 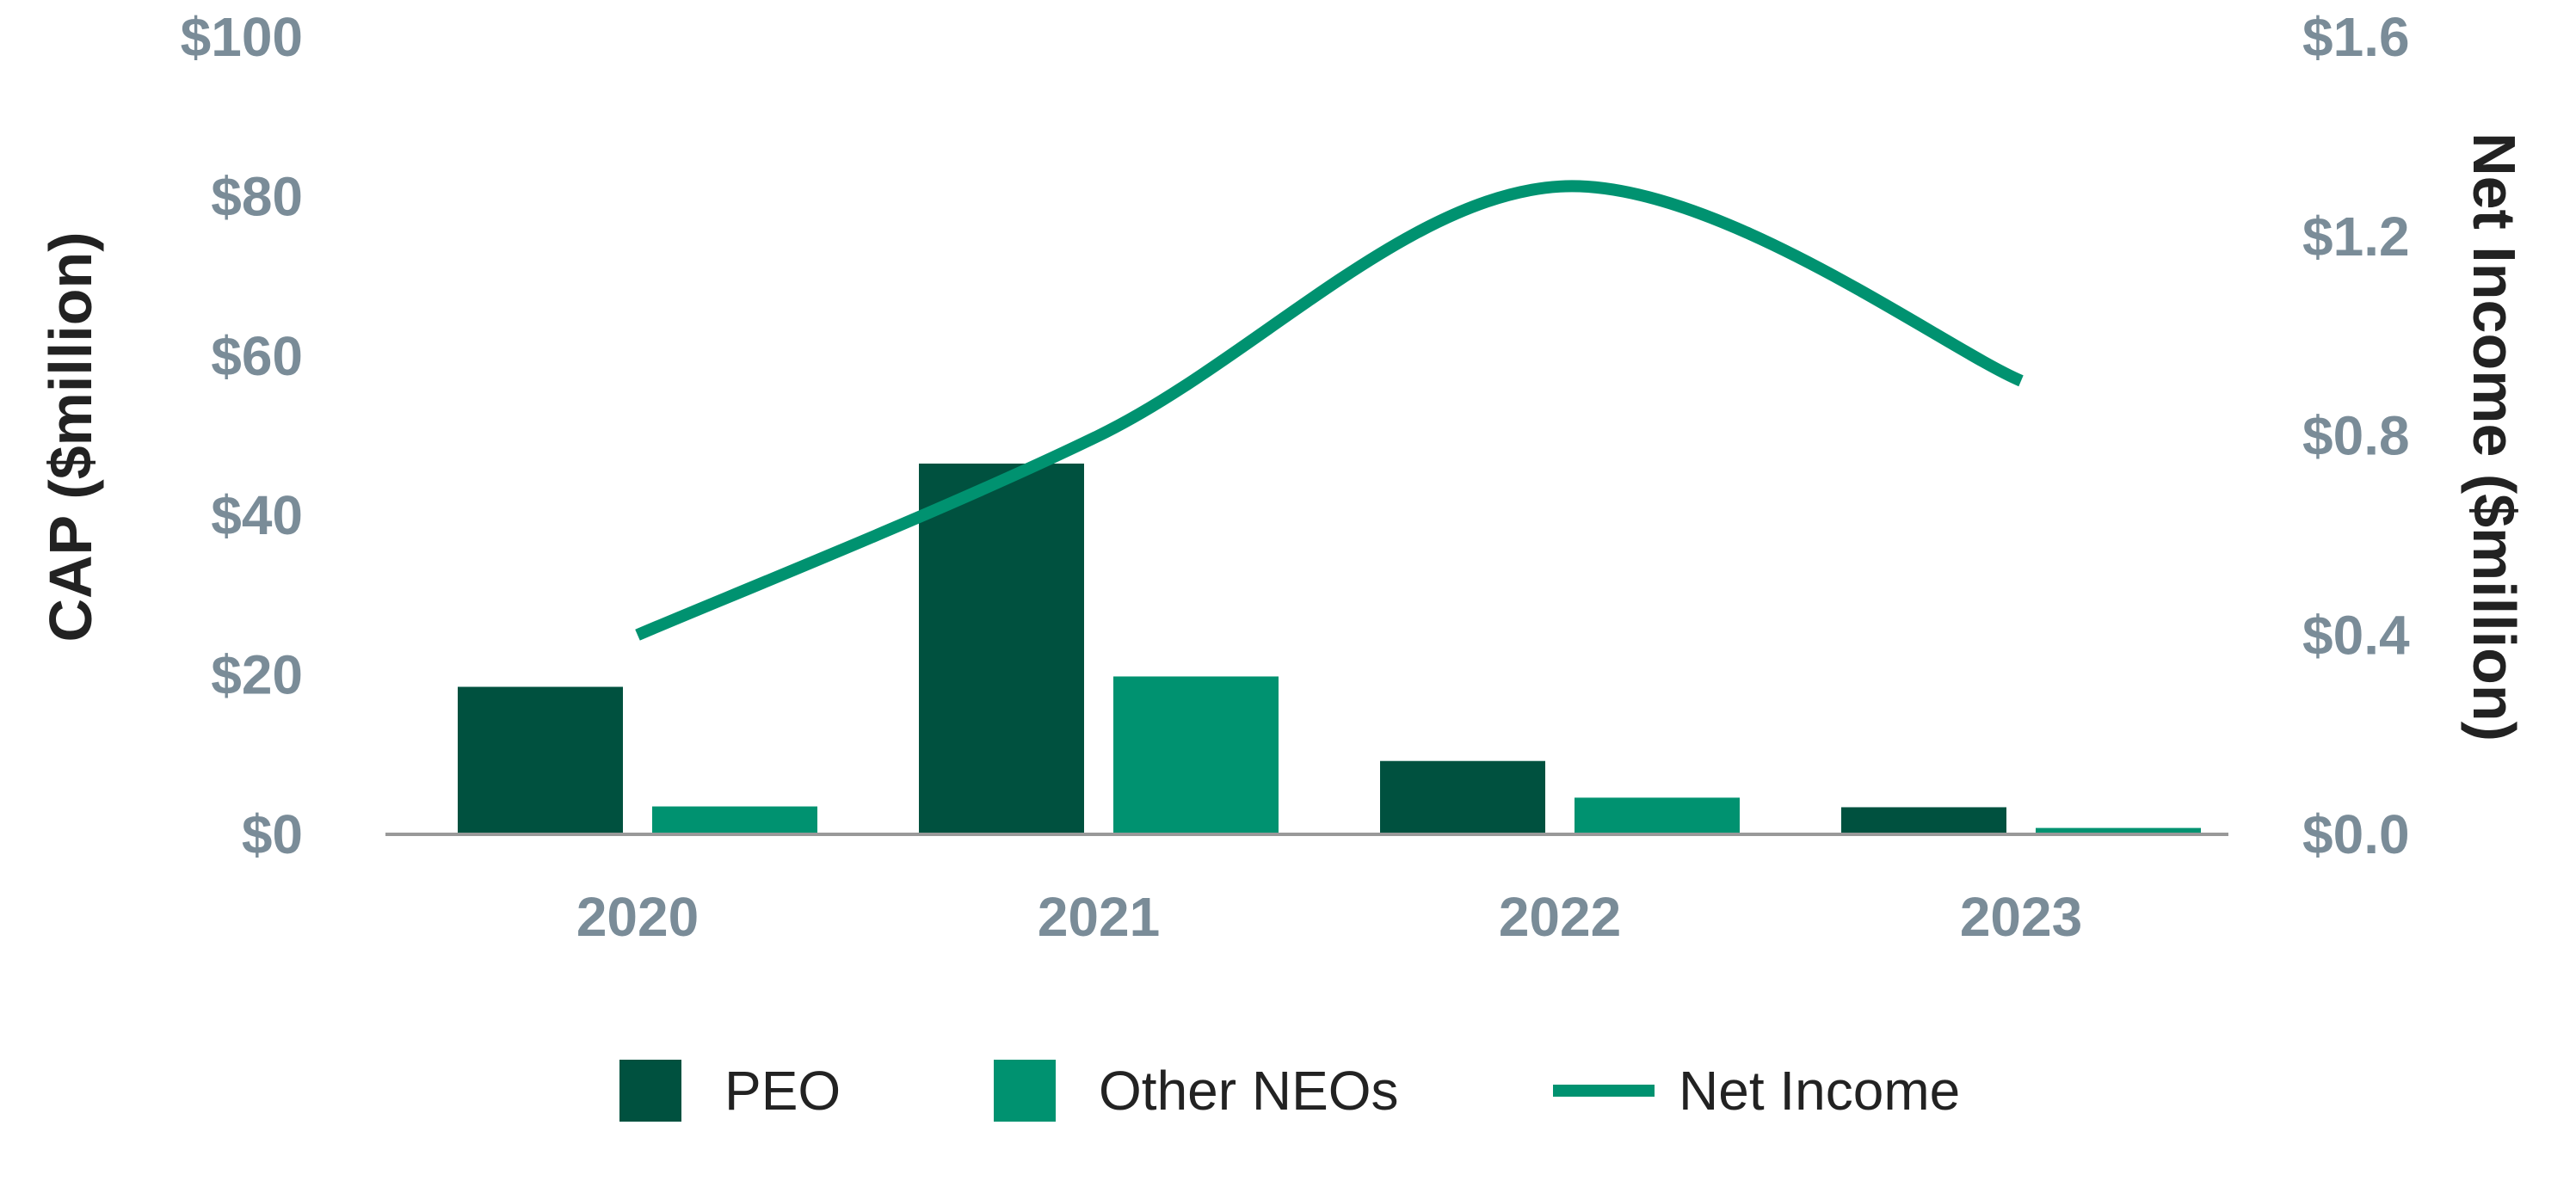 What do you see at coordinates (2356, 237) in the screenshot?
I see `right-tick-label: $1.2` at bounding box center [2356, 237].